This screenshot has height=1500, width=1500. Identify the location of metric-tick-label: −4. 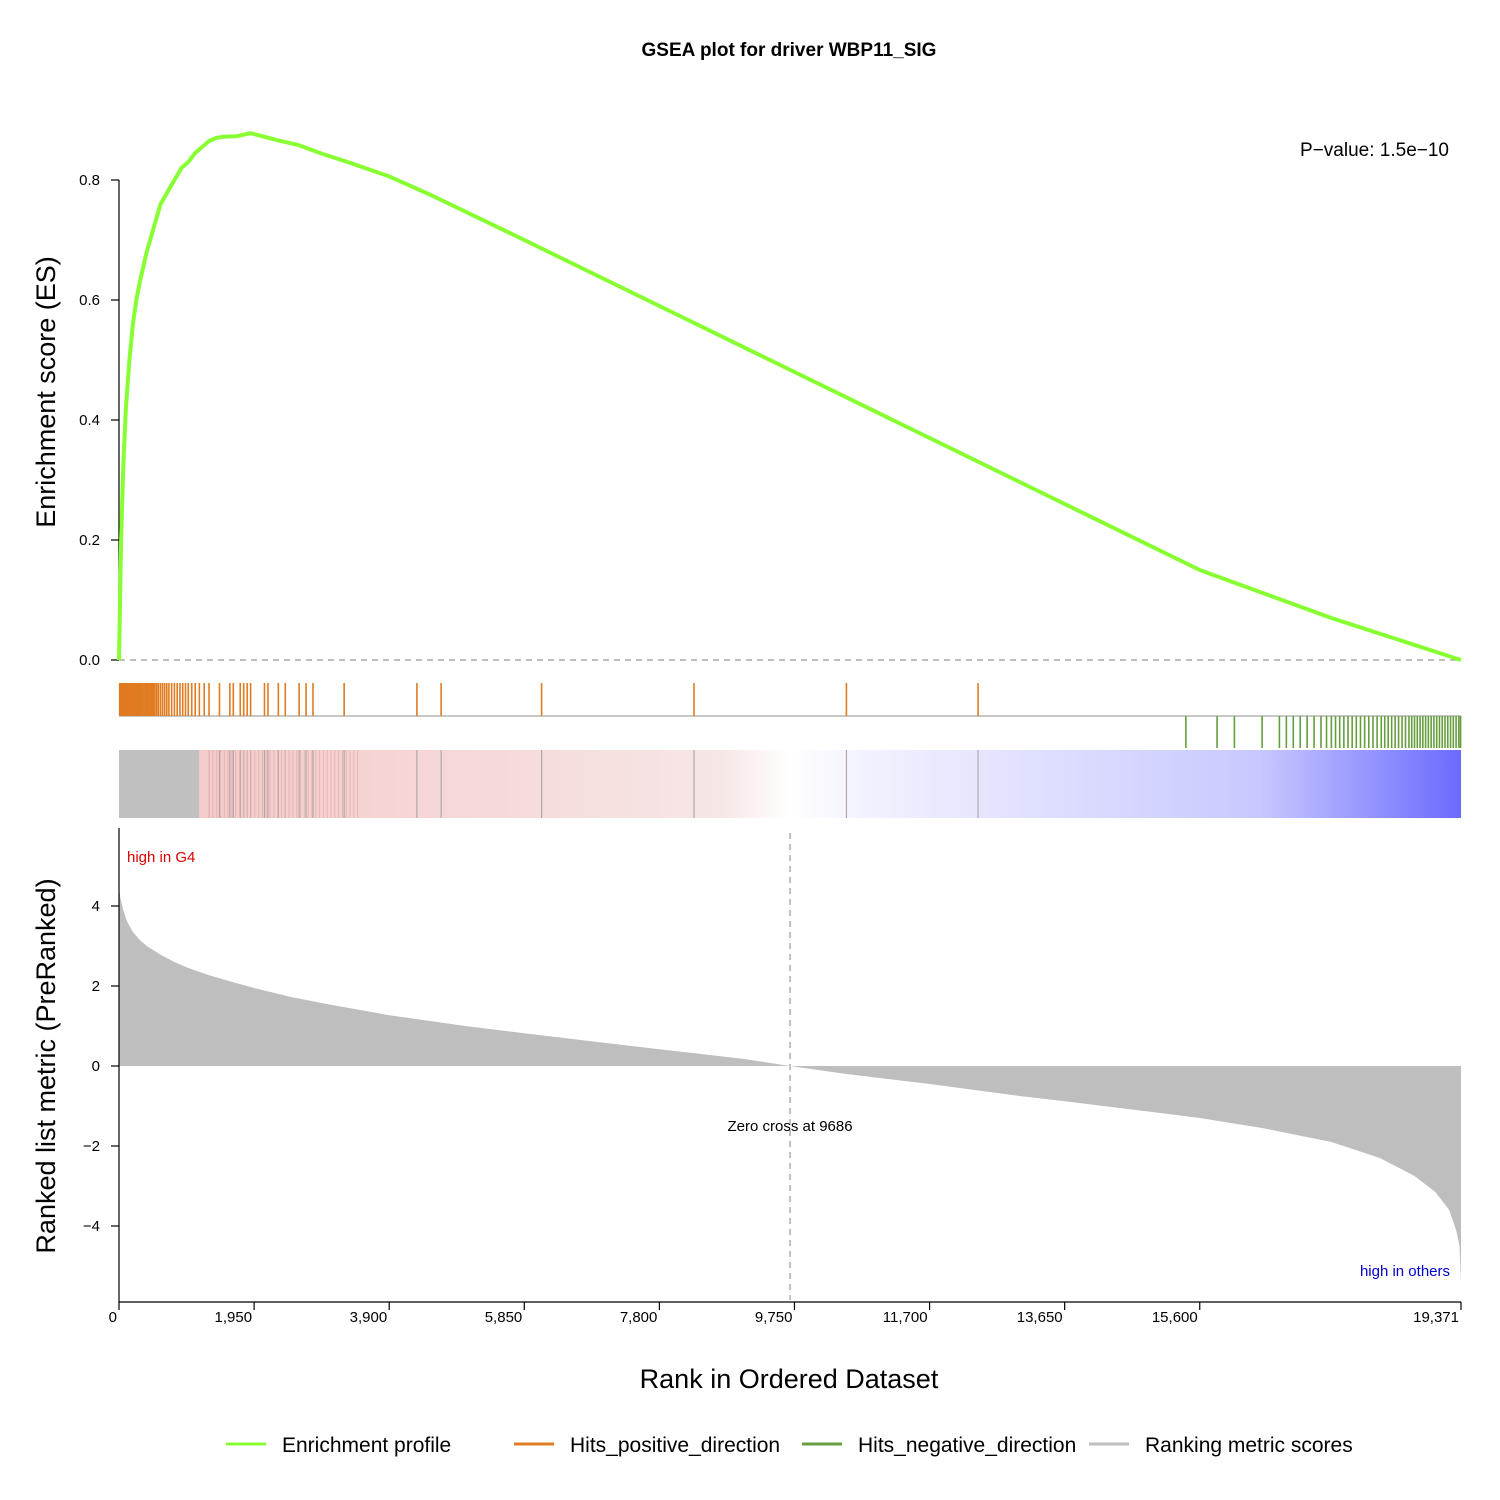
(91, 1226).